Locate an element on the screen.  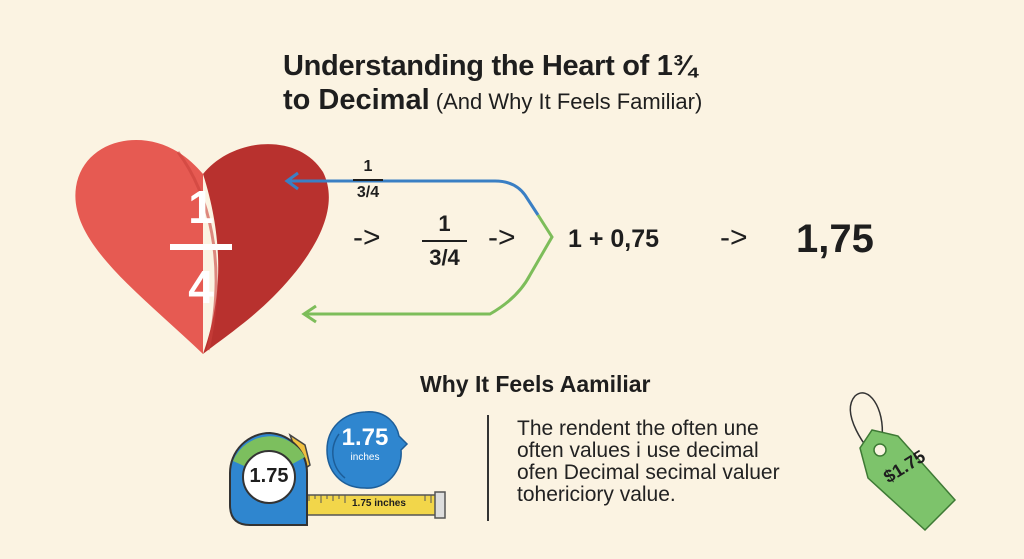
badge-content: 1.75 inches is located at coordinates (365, 443).